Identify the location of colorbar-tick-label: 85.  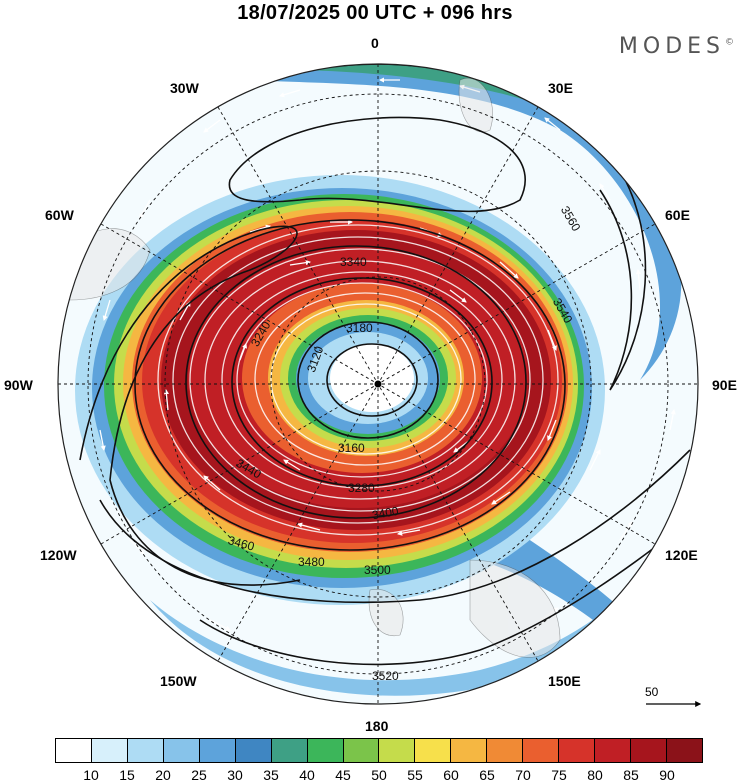
(631, 775).